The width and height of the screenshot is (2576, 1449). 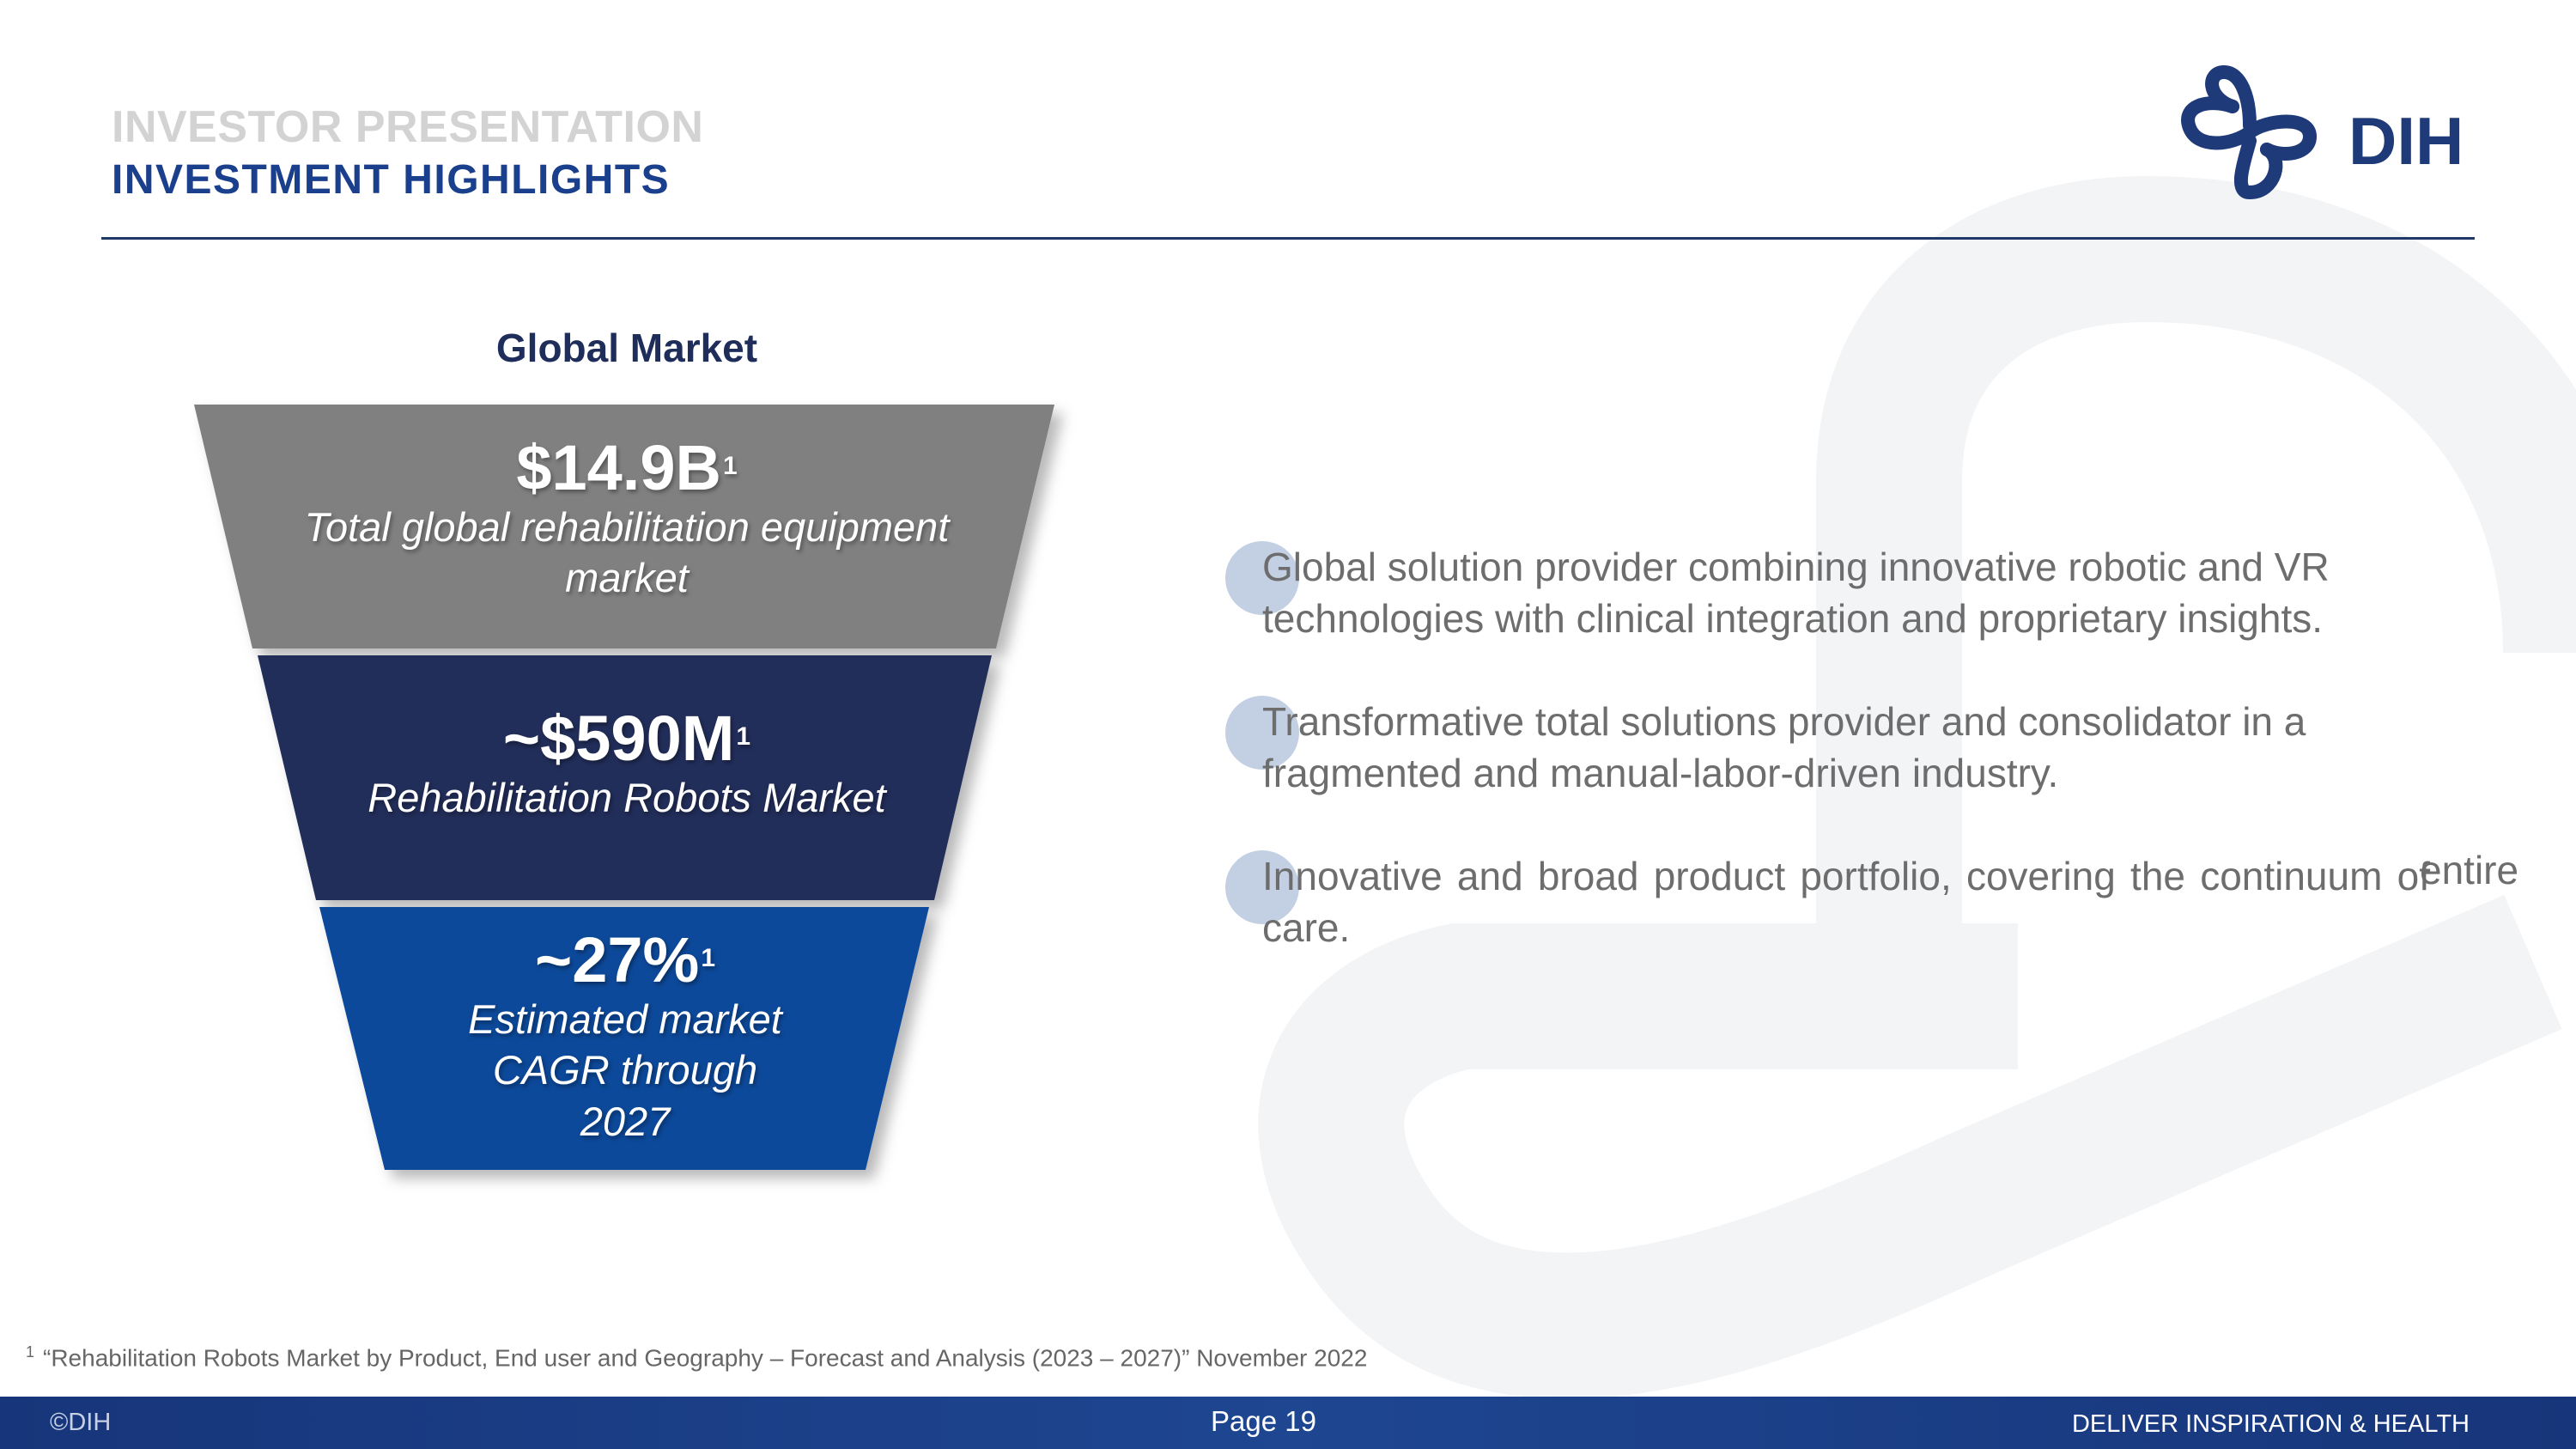 What do you see at coordinates (81, 1422) in the screenshot?
I see `footer-copyright: ©DIH` at bounding box center [81, 1422].